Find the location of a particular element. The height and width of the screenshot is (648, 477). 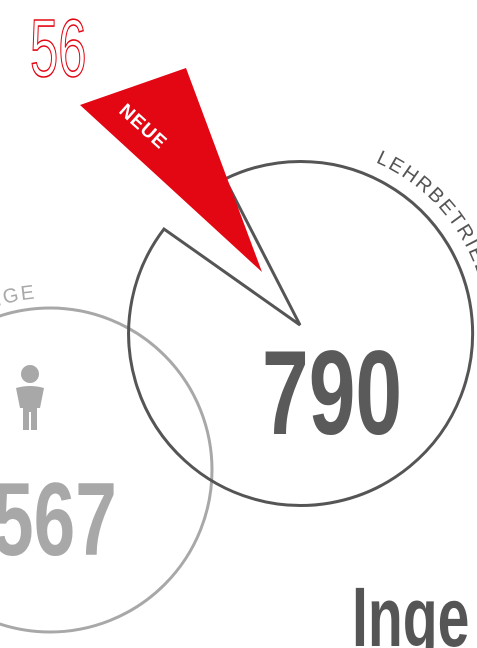

left-value: 567 is located at coordinates (58, 520).